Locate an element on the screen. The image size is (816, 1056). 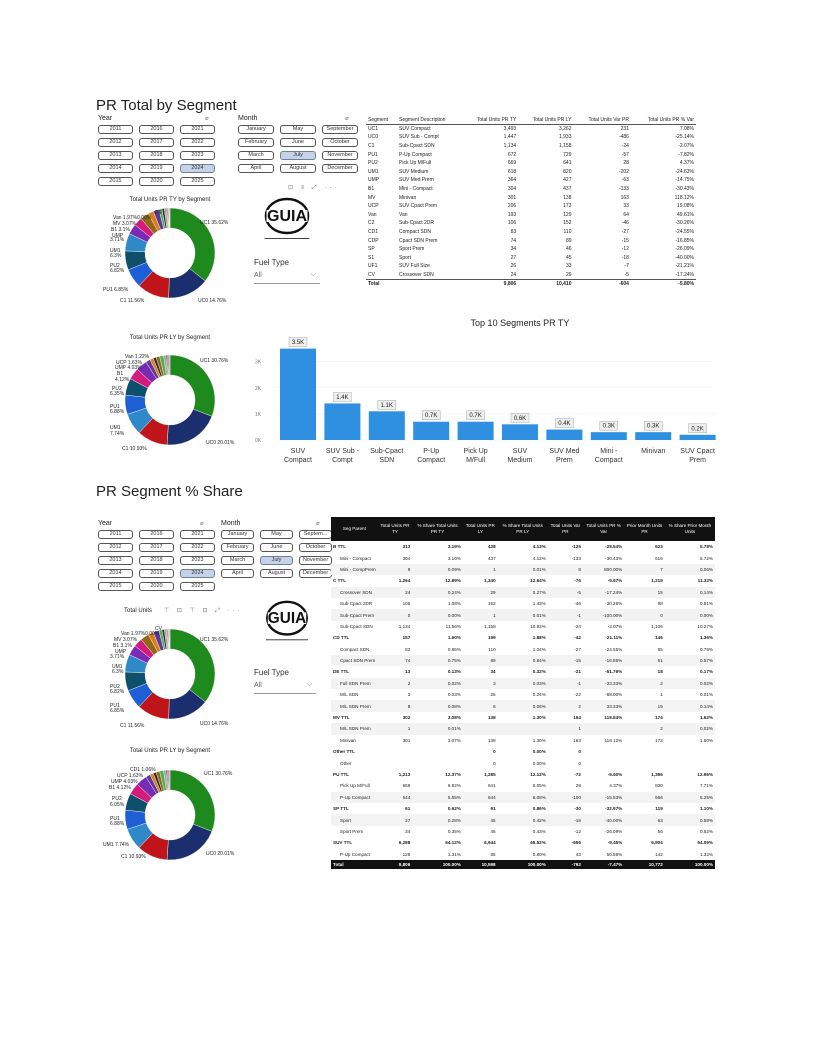
visual-header-icons: ⊡ ≡ ⤢ ··· is located at coordinates (314, 188).